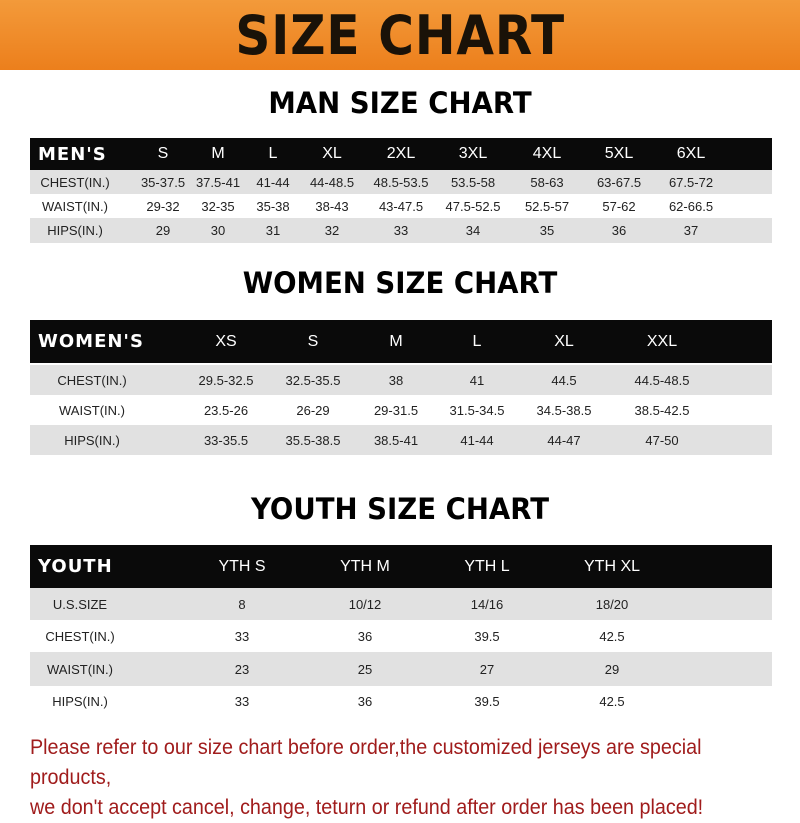 The width and height of the screenshot is (800, 823). Describe the element at coordinates (242, 566) in the screenshot. I see `size-header-cell: YTH S` at that location.